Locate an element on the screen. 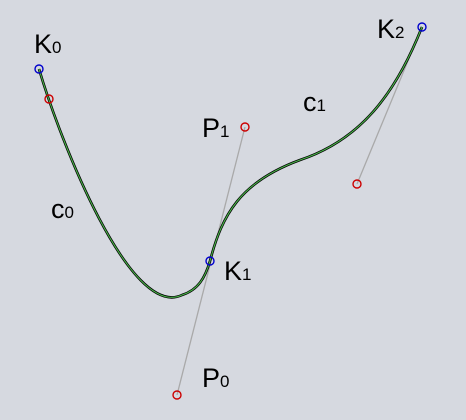 The image size is (466, 420). label-c0: c0 is located at coordinates (62, 209).